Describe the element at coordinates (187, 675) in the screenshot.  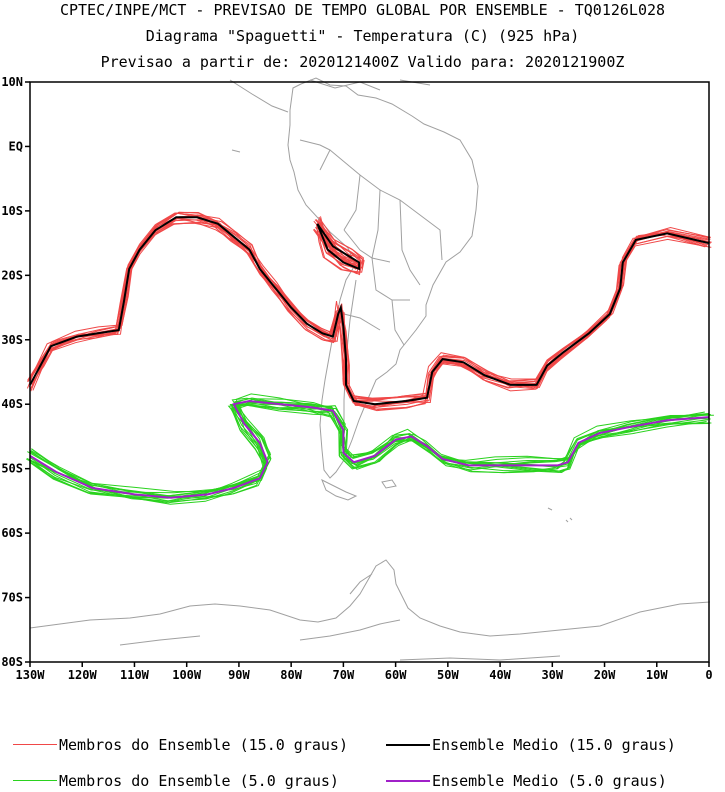
I see `lon-tick-label: 100W` at that location.